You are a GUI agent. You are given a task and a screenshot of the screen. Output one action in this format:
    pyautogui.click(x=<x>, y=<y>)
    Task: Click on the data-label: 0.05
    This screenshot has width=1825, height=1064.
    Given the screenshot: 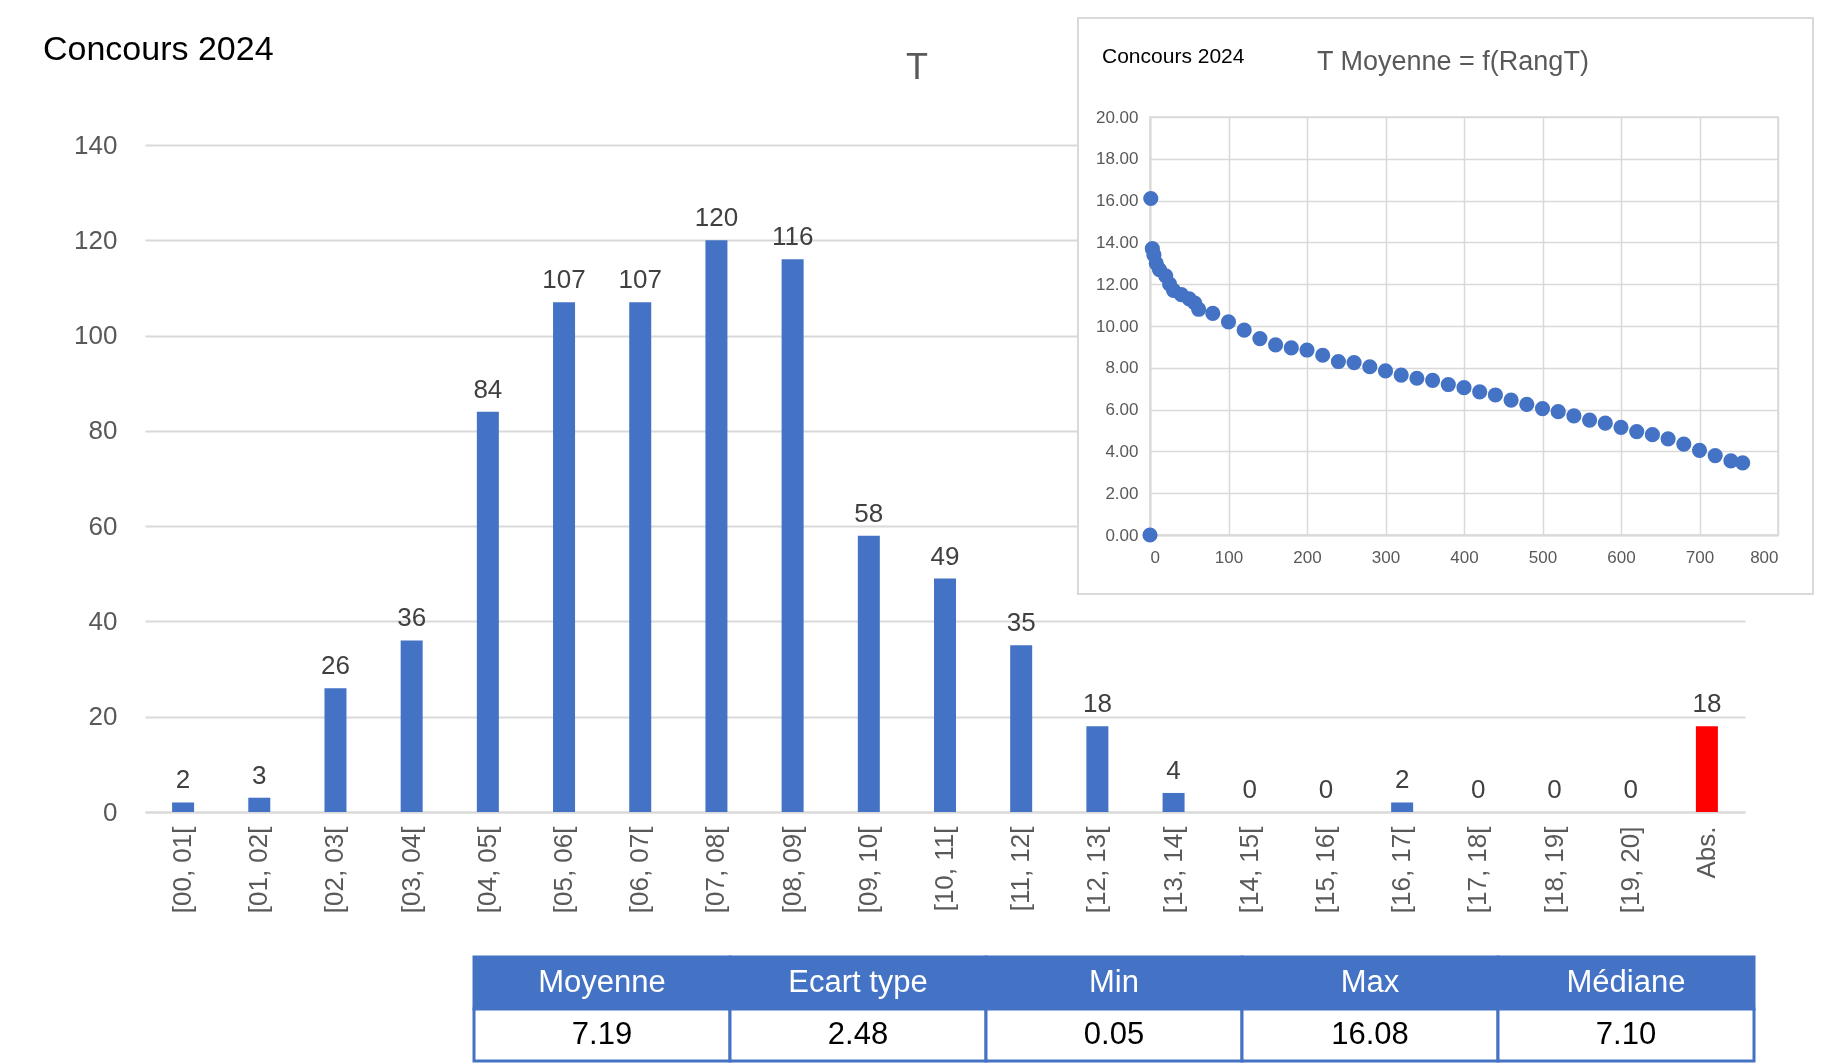 What is the action you would take?
    pyautogui.click(x=1114, y=1033)
    